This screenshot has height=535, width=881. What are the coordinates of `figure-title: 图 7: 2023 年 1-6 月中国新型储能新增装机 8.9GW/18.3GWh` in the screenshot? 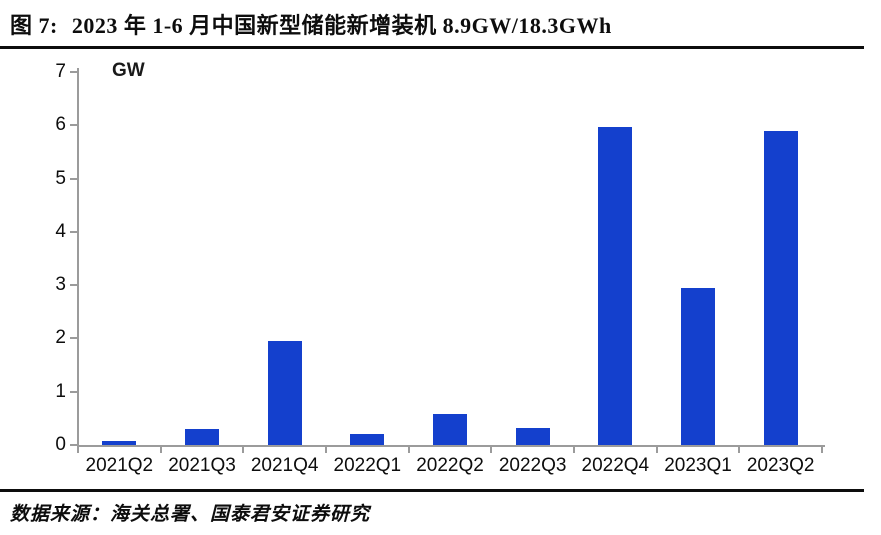 It's located at (440, 24).